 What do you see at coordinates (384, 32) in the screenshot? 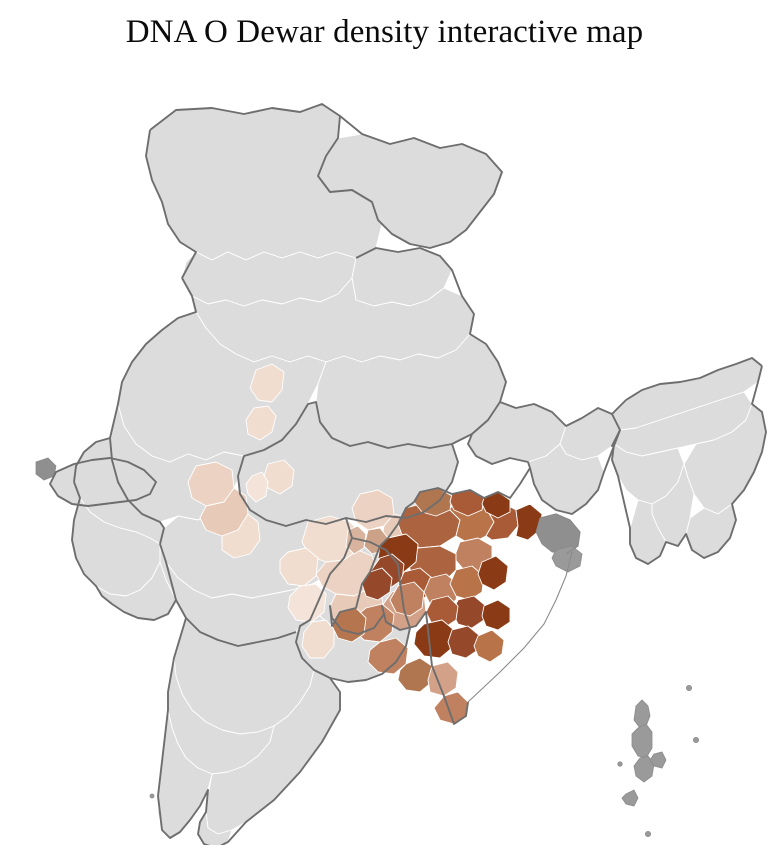
I see `page-title: DNA O Dewar density interactive map` at bounding box center [384, 32].